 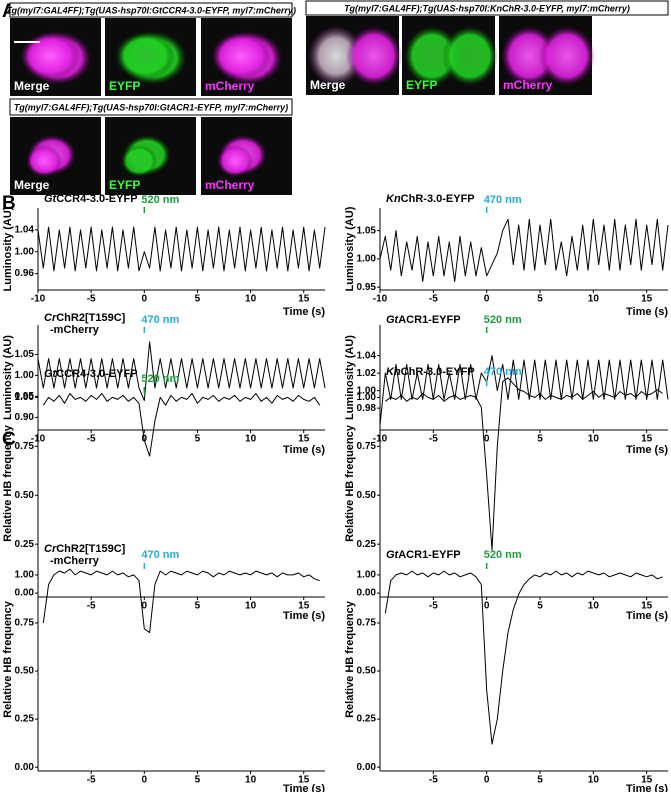 I want to click on y-tick-label: 1.05, so click(x=25, y=354).